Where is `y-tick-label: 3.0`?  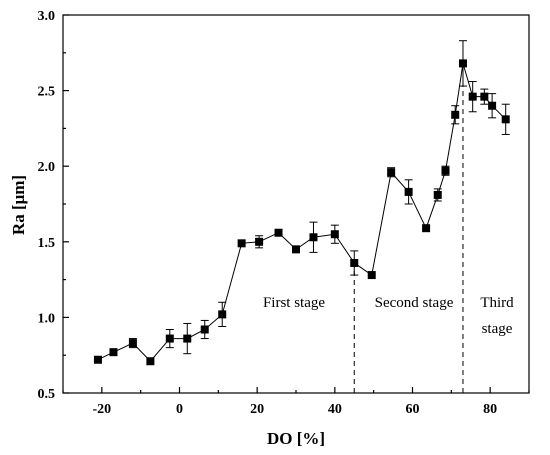
y-tick-label: 3.0 is located at coordinates (47, 16).